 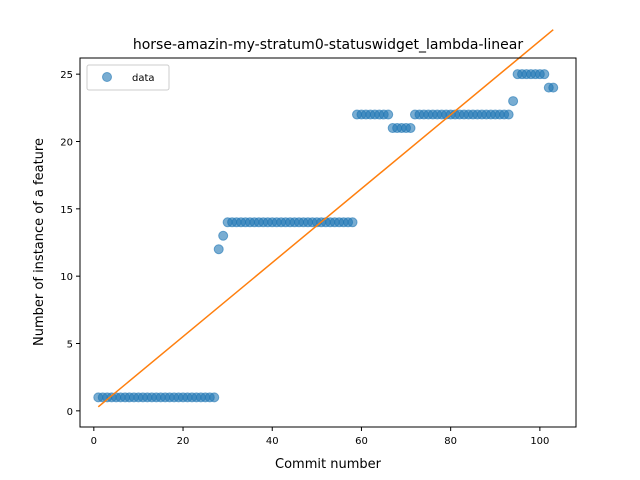 What do you see at coordinates (66, 75) in the screenshot?
I see `y-tick-label: 25` at bounding box center [66, 75].